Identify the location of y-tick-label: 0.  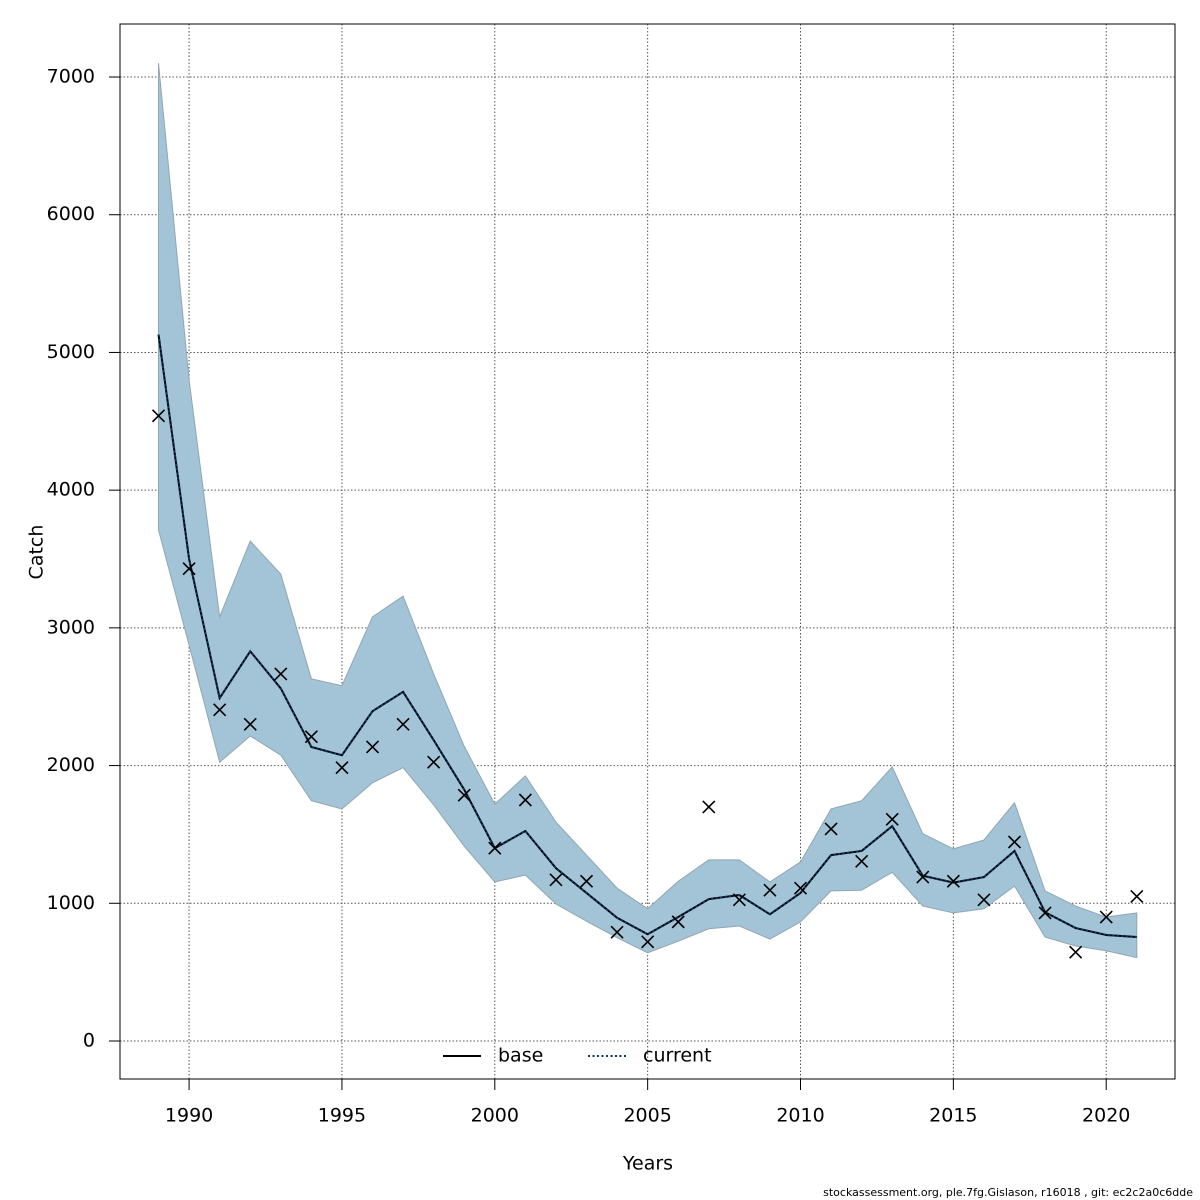
(89, 1040).